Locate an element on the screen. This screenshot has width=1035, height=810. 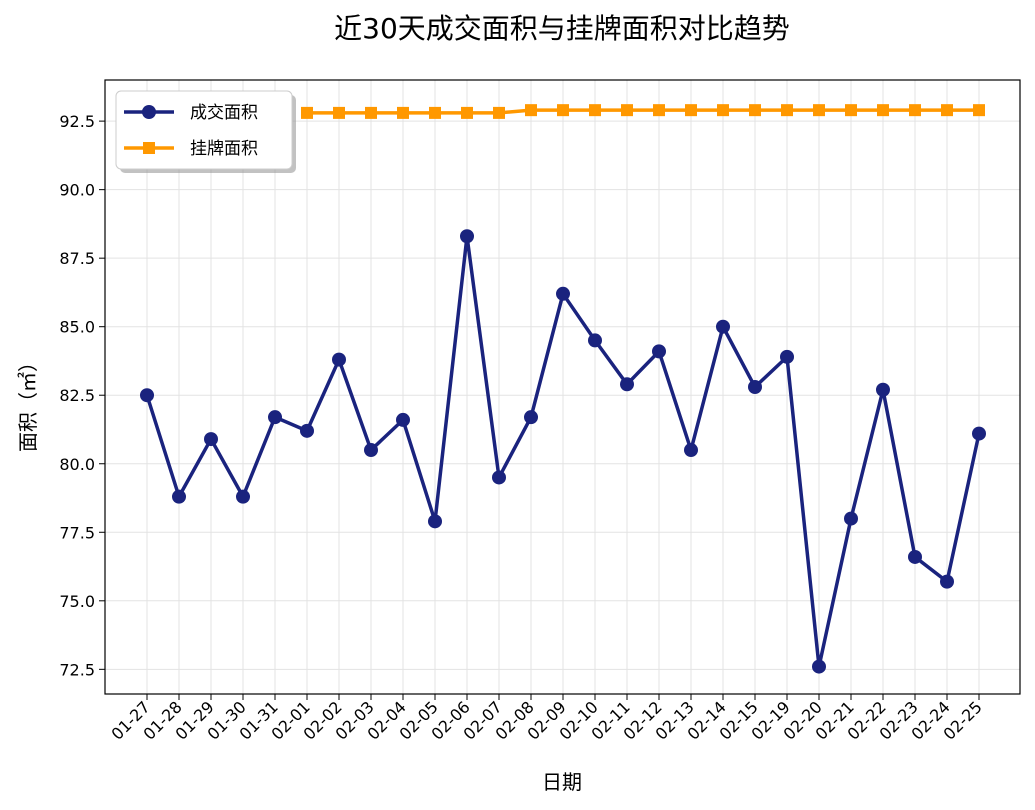
y-tick-label: 72.5 is located at coordinates (77, 669).